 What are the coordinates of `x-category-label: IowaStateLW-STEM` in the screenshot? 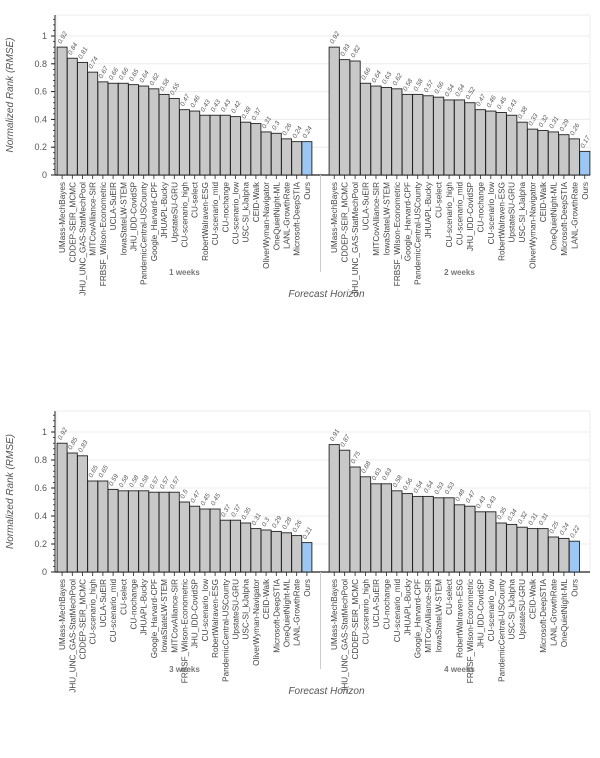 It's located at (164, 616).